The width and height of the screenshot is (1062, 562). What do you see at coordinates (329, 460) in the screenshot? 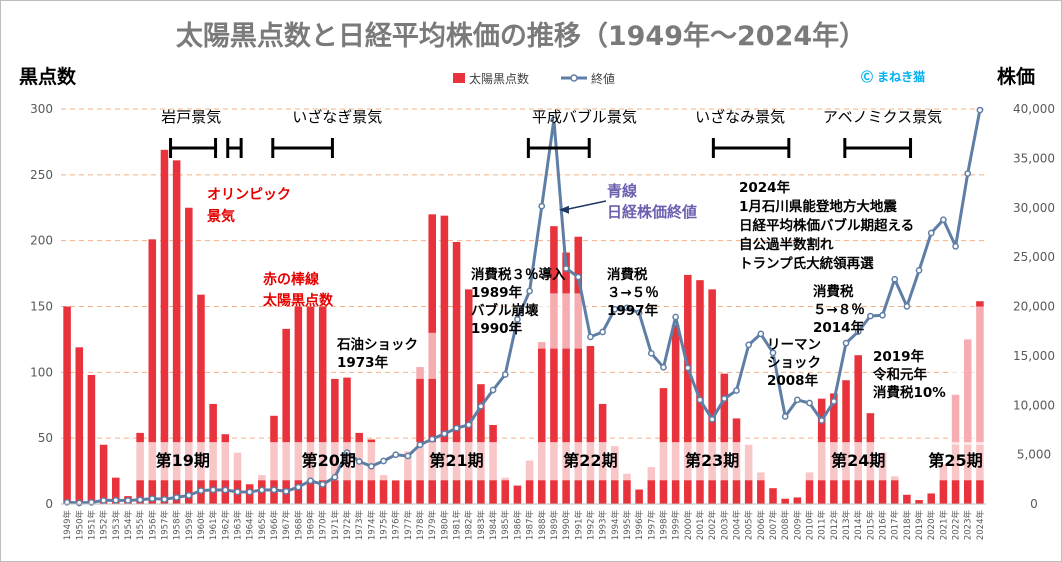
I see `cycle-label: 第20期` at bounding box center [329, 460].